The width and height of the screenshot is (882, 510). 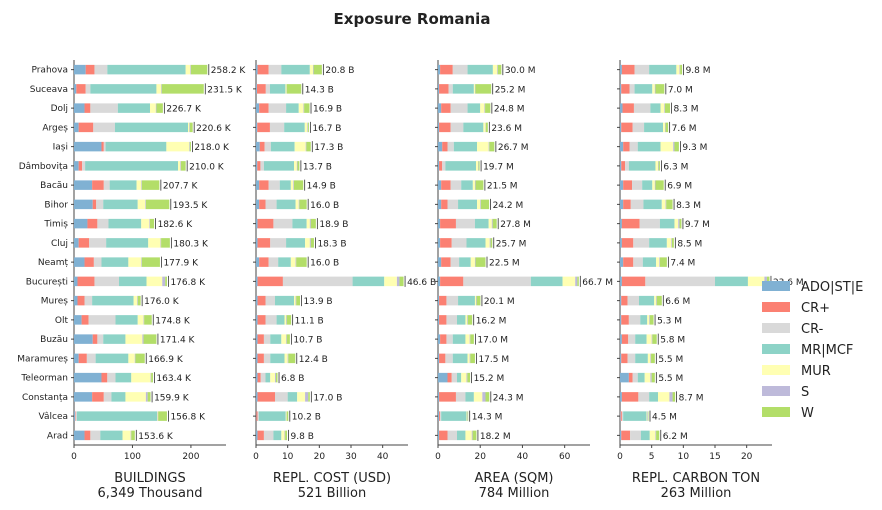 What do you see at coordinates (812, 287) in the screenshot?
I see `legend-item: ADO|ST|E` at bounding box center [812, 287].